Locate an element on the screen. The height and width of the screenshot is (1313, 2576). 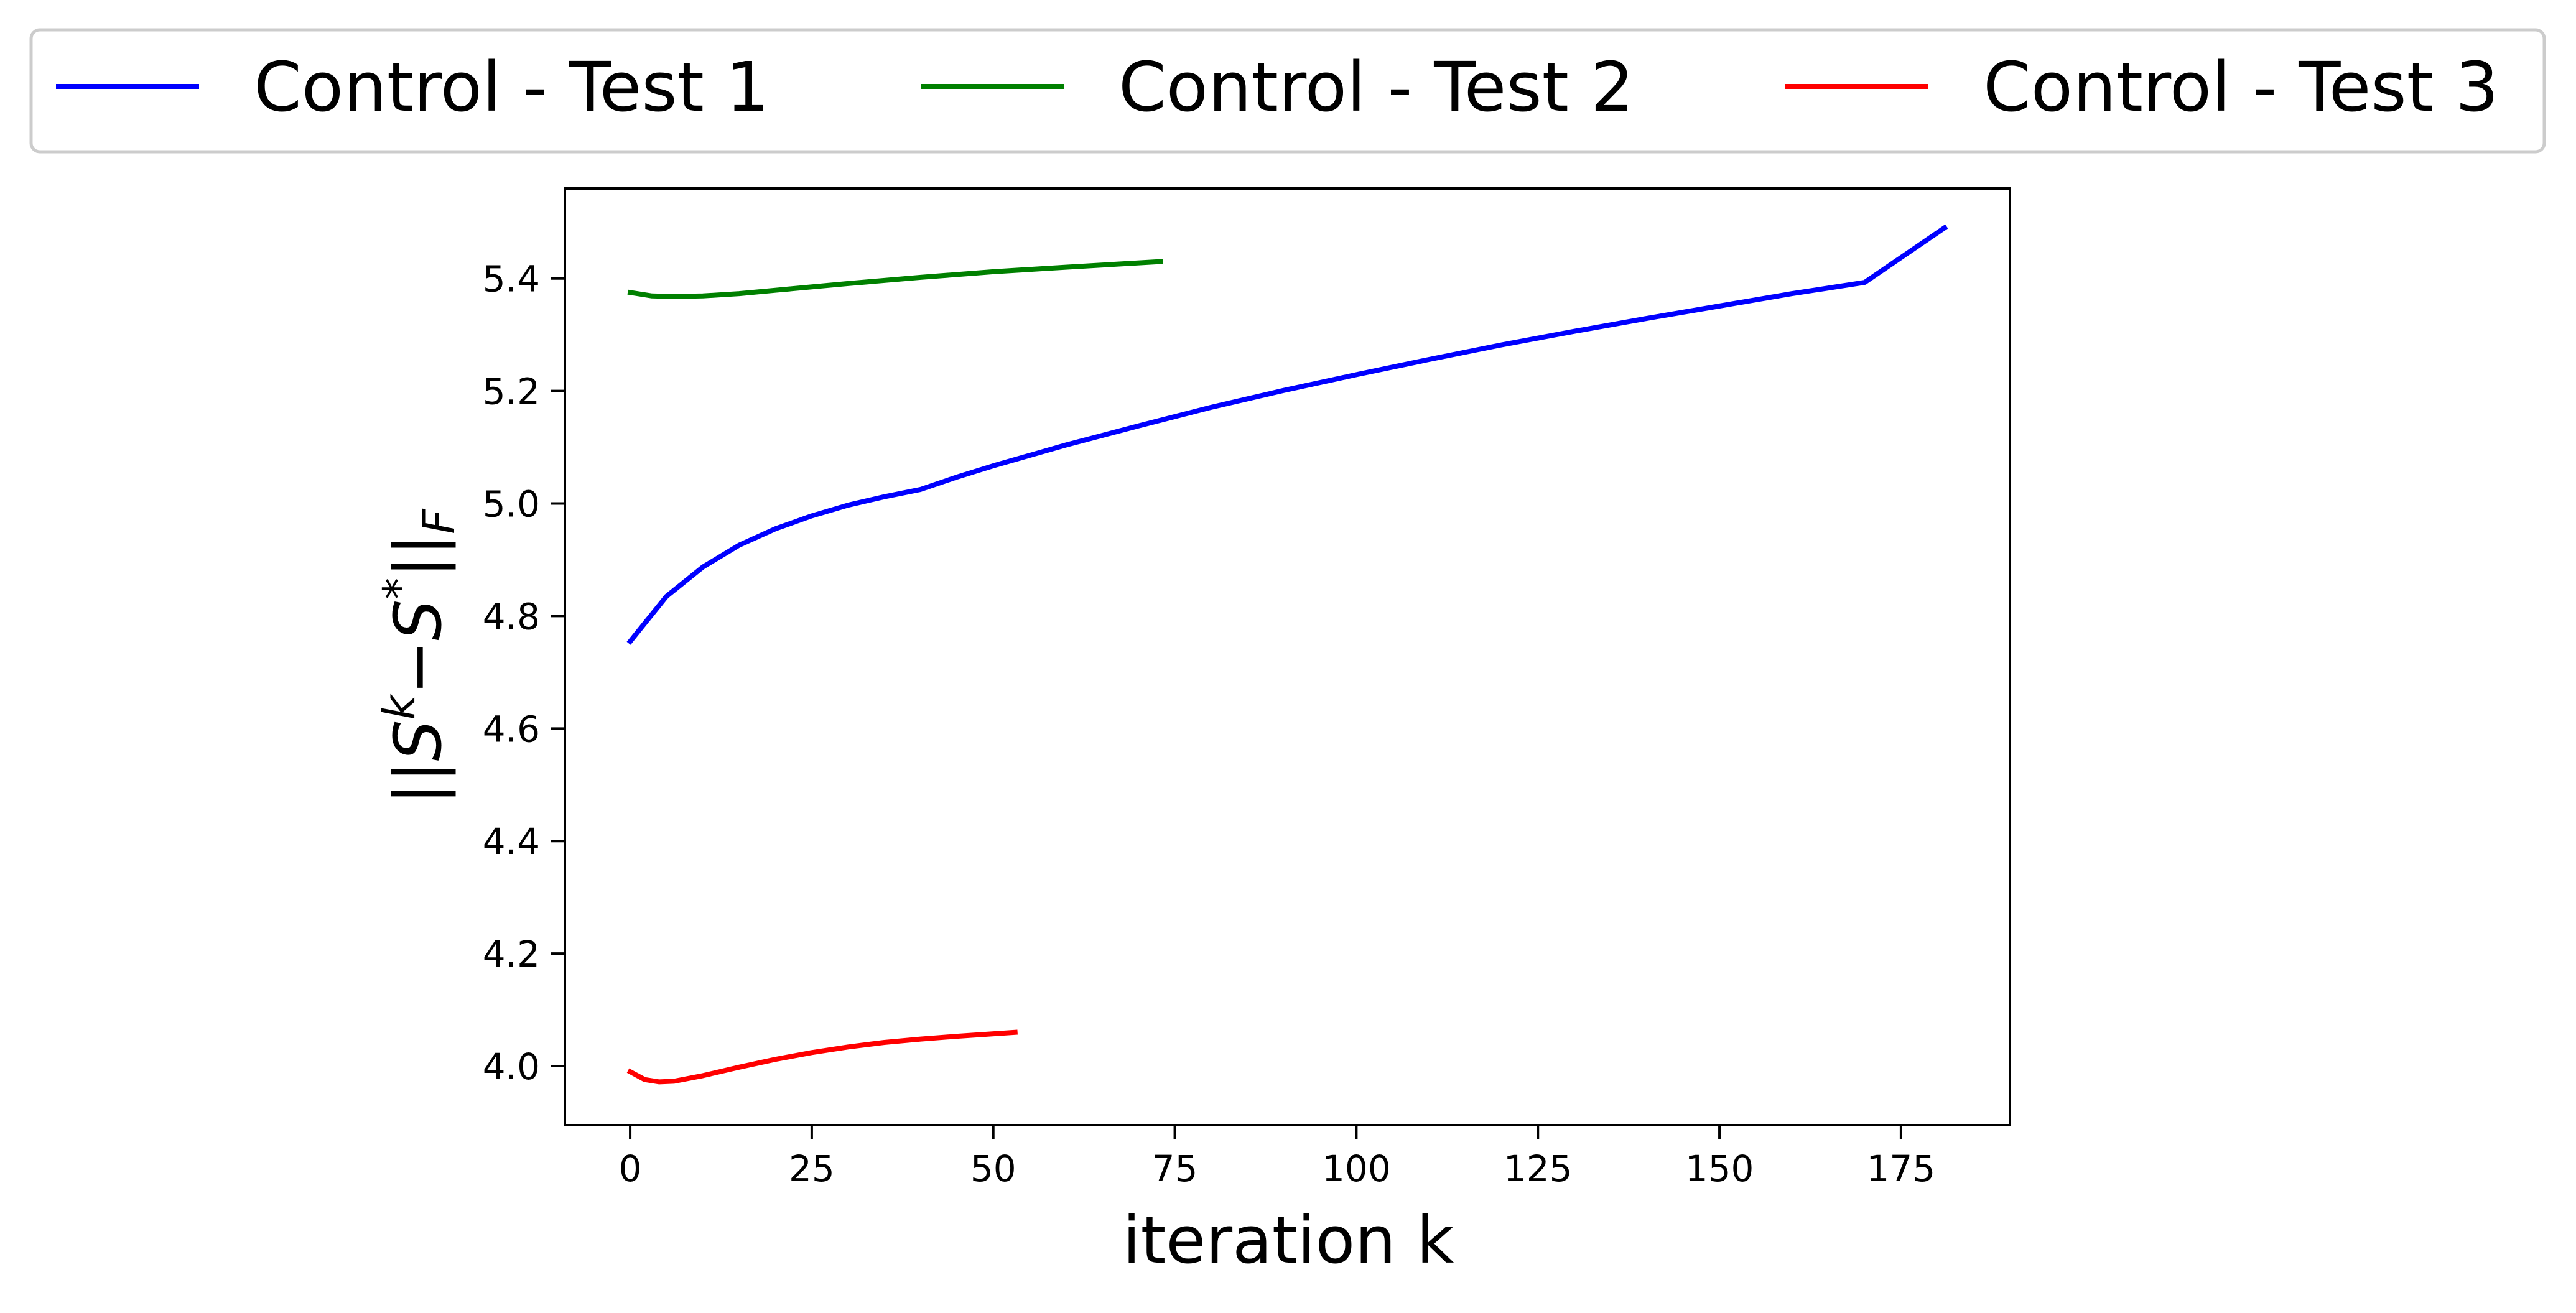
y-label-norm-left: || is located at coordinates (418, 782).